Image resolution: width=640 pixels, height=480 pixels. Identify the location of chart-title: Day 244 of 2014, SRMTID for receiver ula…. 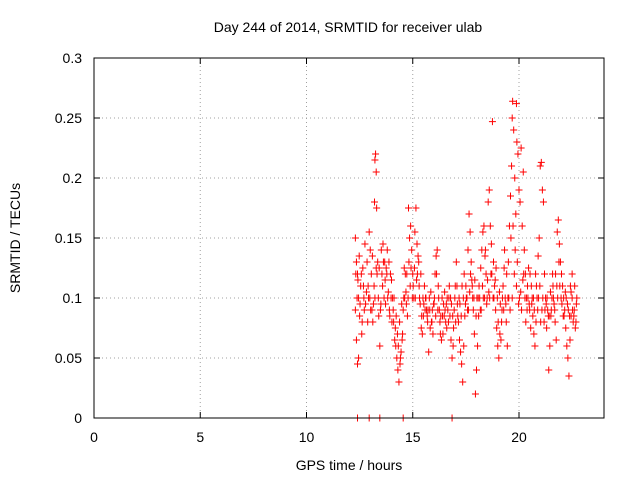
(348, 27).